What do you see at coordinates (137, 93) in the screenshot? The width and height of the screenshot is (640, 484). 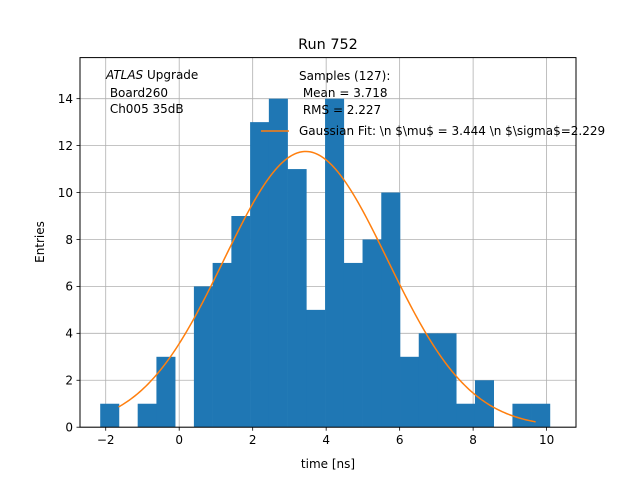 I see `board-label: Board260` at bounding box center [137, 93].